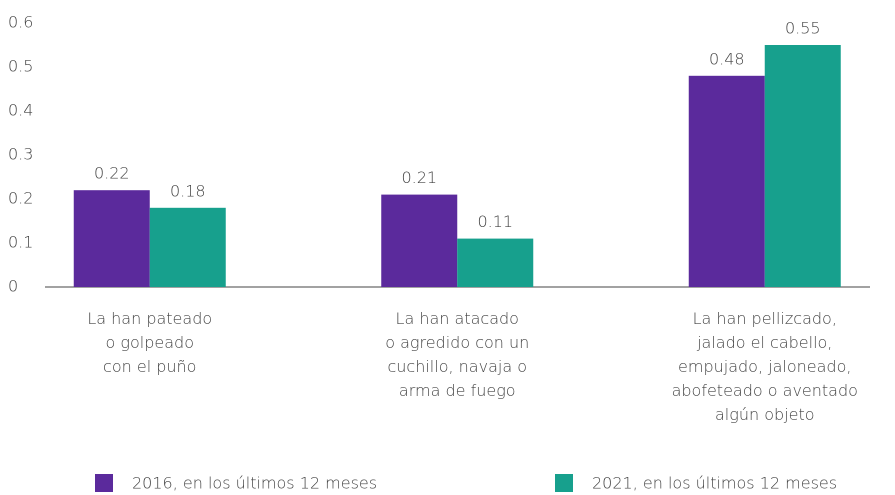  Describe the element at coordinates (149, 318) in the screenshot. I see `label-line: La han pateado` at that location.